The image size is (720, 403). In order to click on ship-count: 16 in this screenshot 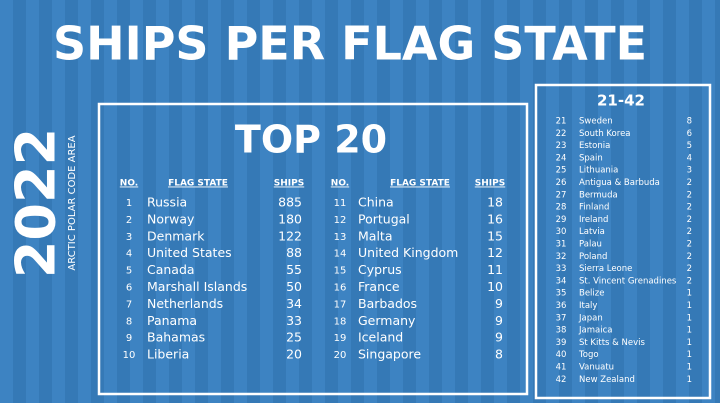, I will do `click(495, 218)`.